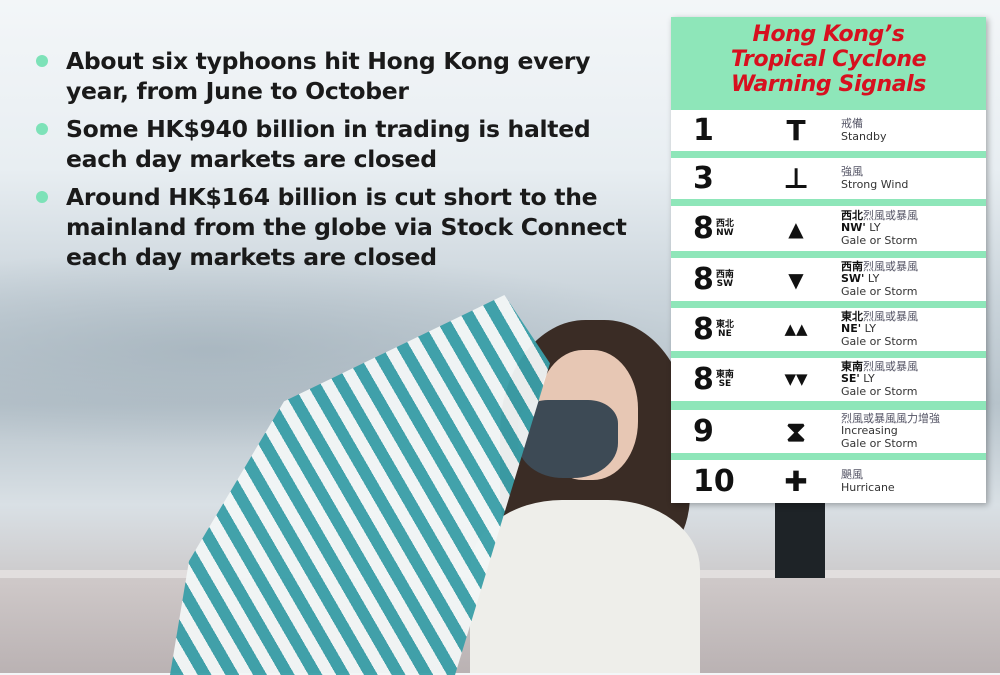  I want to click on signal-symbol-icon: T, so click(796, 130).